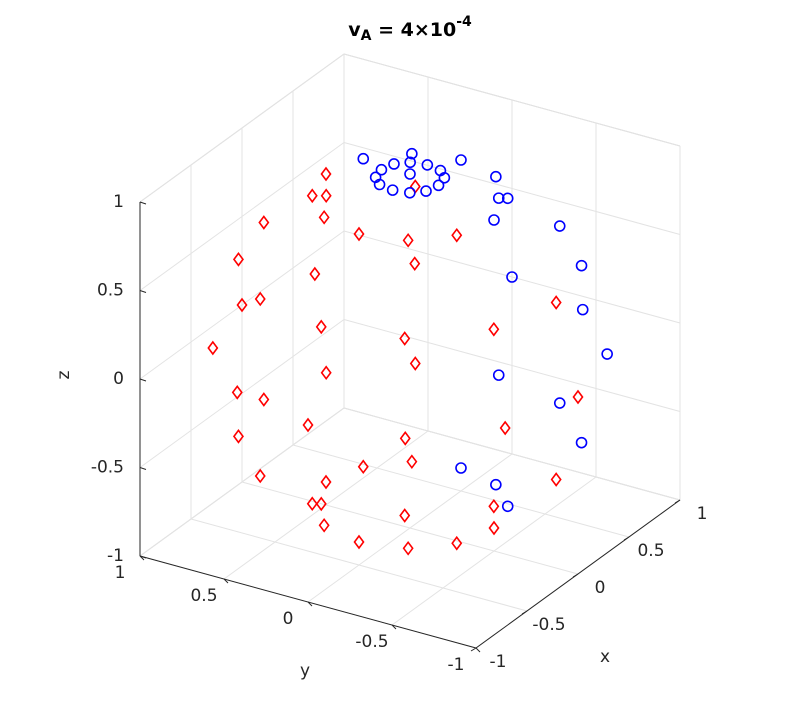 The width and height of the screenshot is (789, 722). What do you see at coordinates (413, 30) in the screenshot?
I see `title-mid: = 4×10` at bounding box center [413, 30].